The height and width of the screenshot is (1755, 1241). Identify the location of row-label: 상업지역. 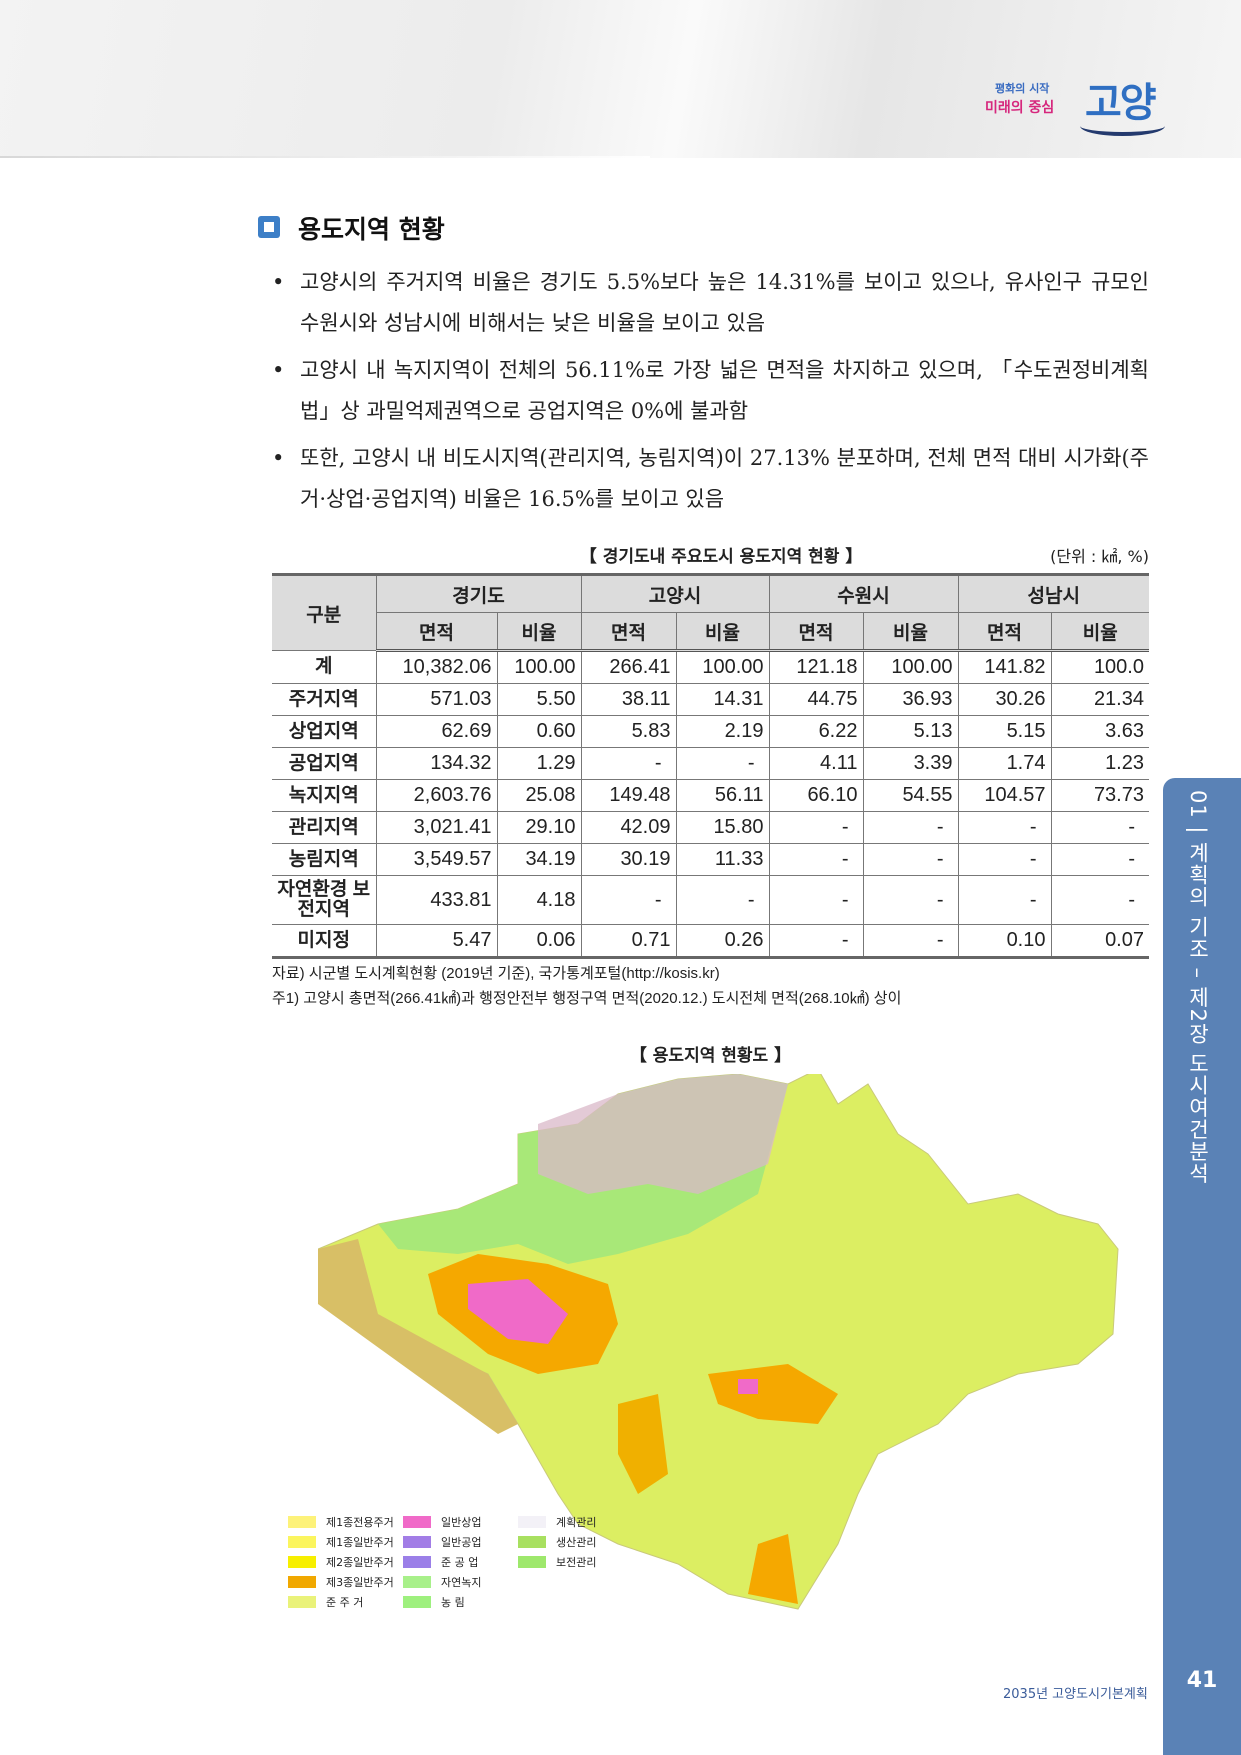
(324, 731).